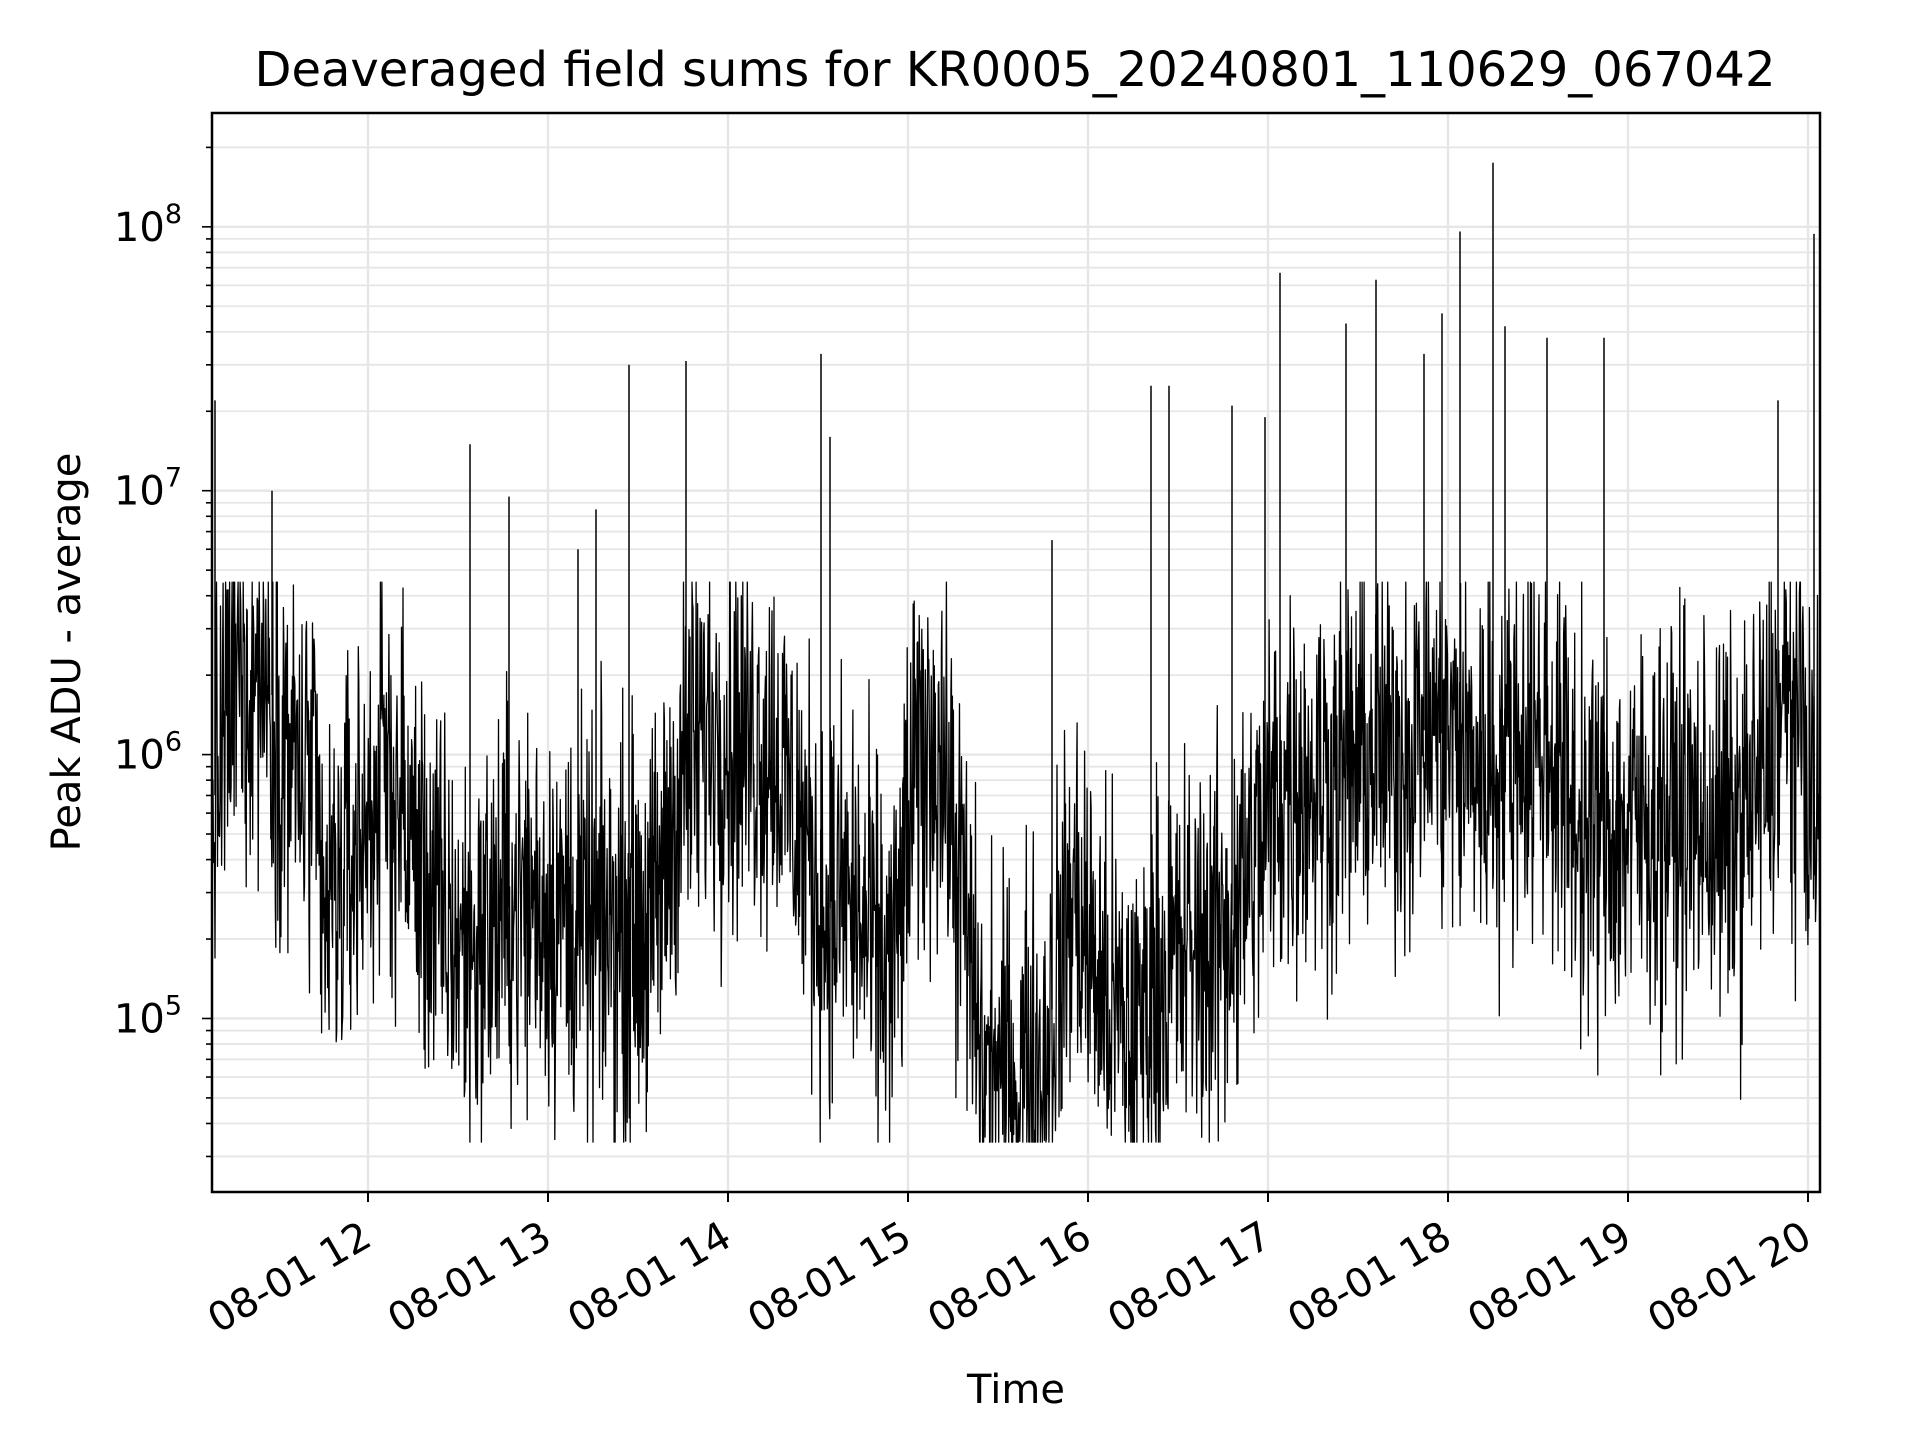  I want to click on y-tick-label: 10⁷, so click(148, 489).